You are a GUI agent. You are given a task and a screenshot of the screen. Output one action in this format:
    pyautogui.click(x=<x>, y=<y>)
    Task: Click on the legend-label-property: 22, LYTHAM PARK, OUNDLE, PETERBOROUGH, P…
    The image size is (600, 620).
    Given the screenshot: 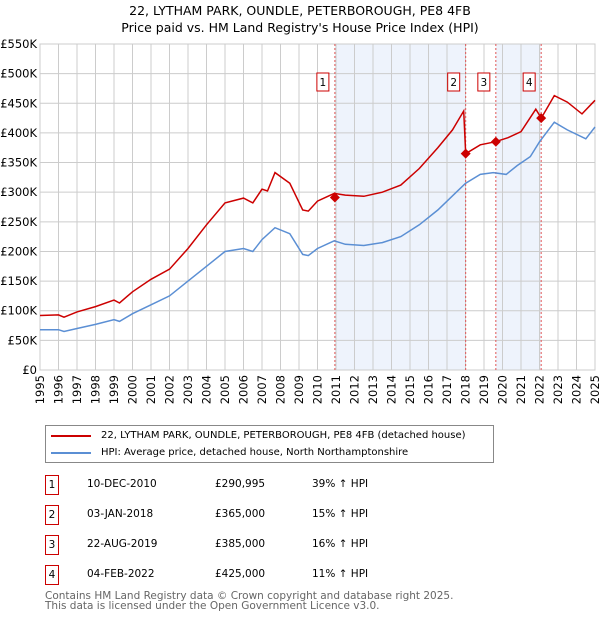 What is the action you would take?
    pyautogui.click(x=283, y=435)
    